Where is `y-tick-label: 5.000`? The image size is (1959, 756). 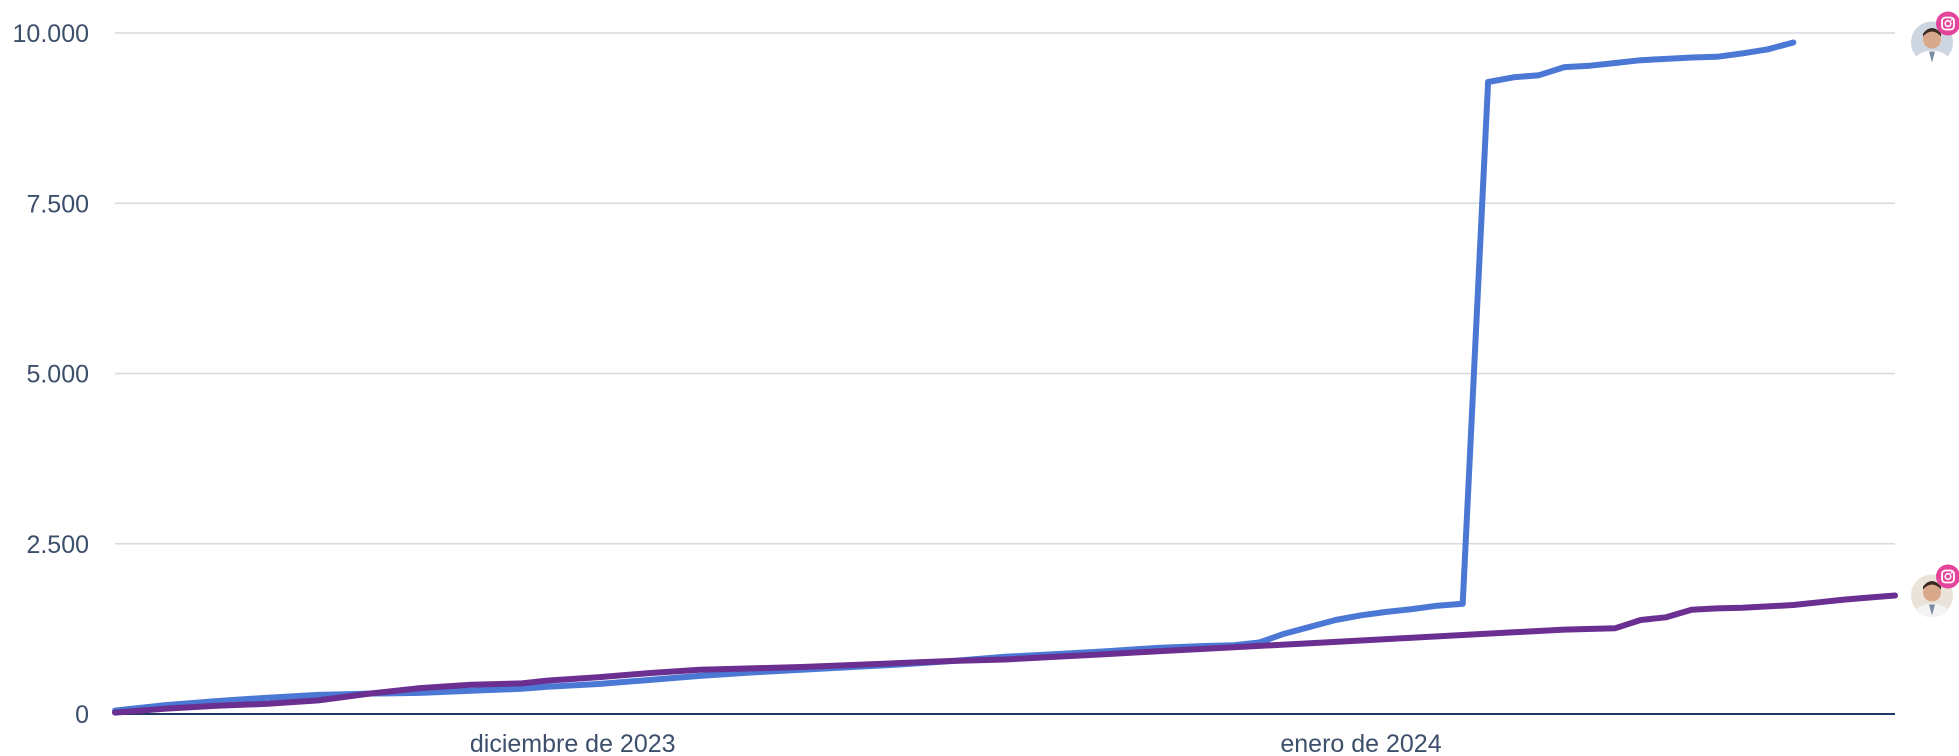 y-tick-label: 5.000 is located at coordinates (57, 375).